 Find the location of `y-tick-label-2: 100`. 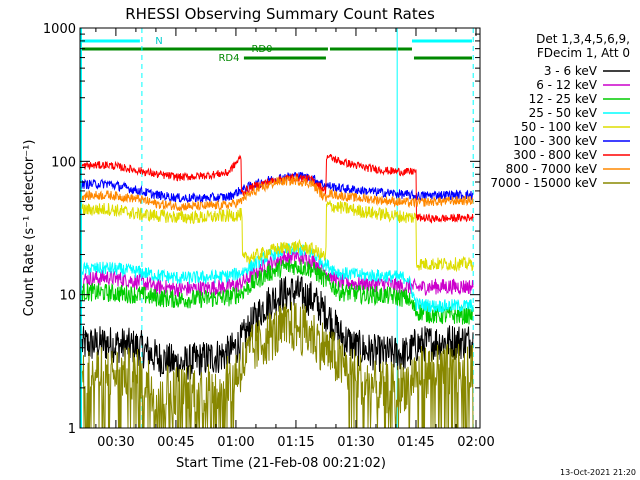

y-tick-label-2: 100 is located at coordinates (63, 162).